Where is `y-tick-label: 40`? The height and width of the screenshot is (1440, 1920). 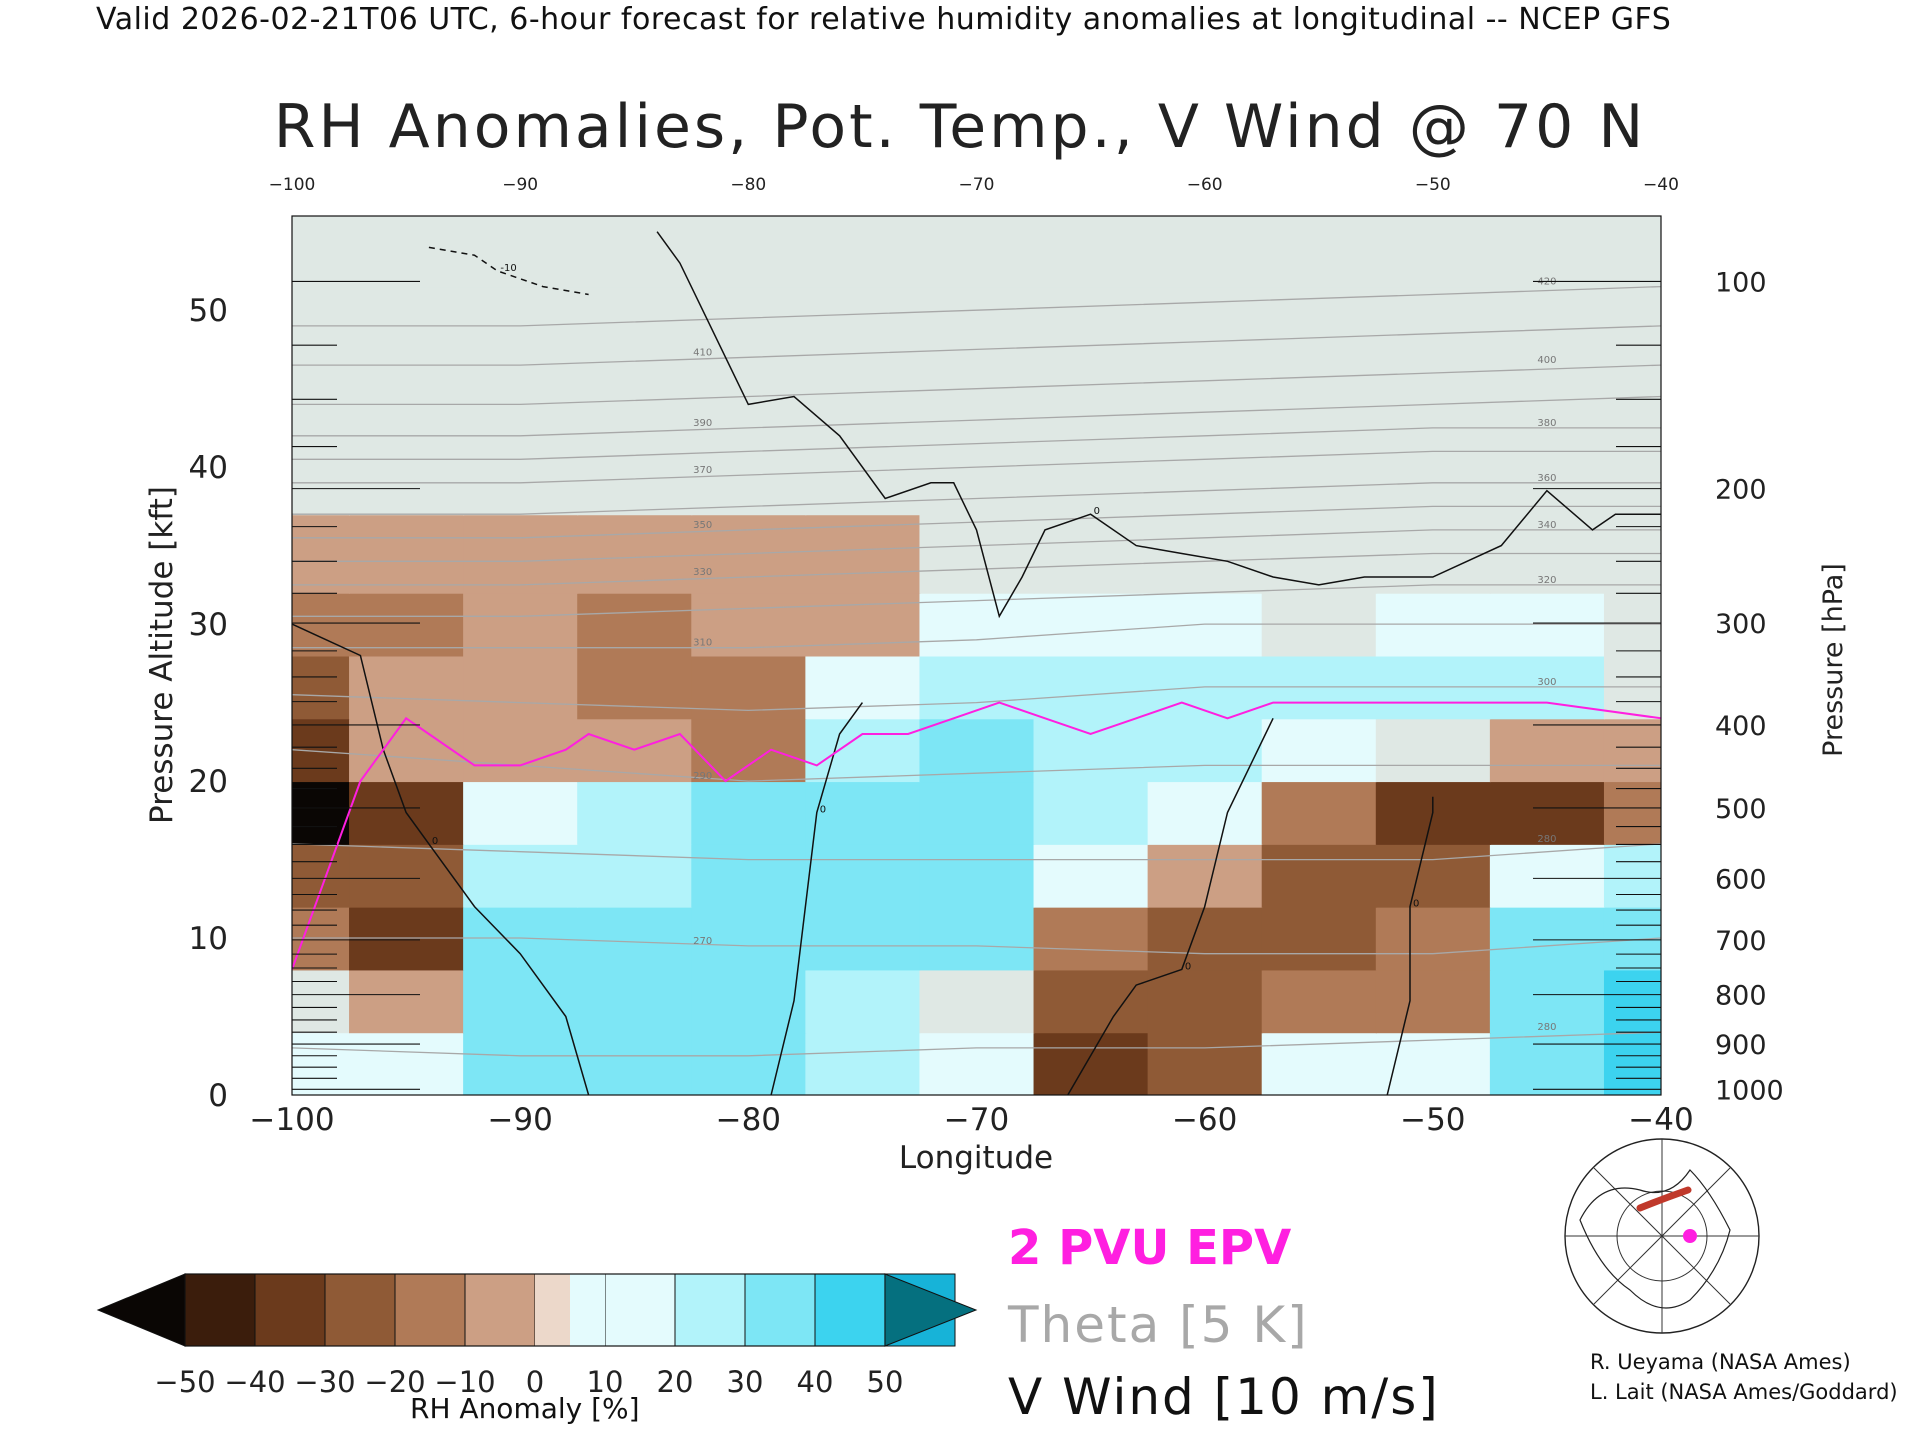 y-tick-label: 40 is located at coordinates (208, 468).